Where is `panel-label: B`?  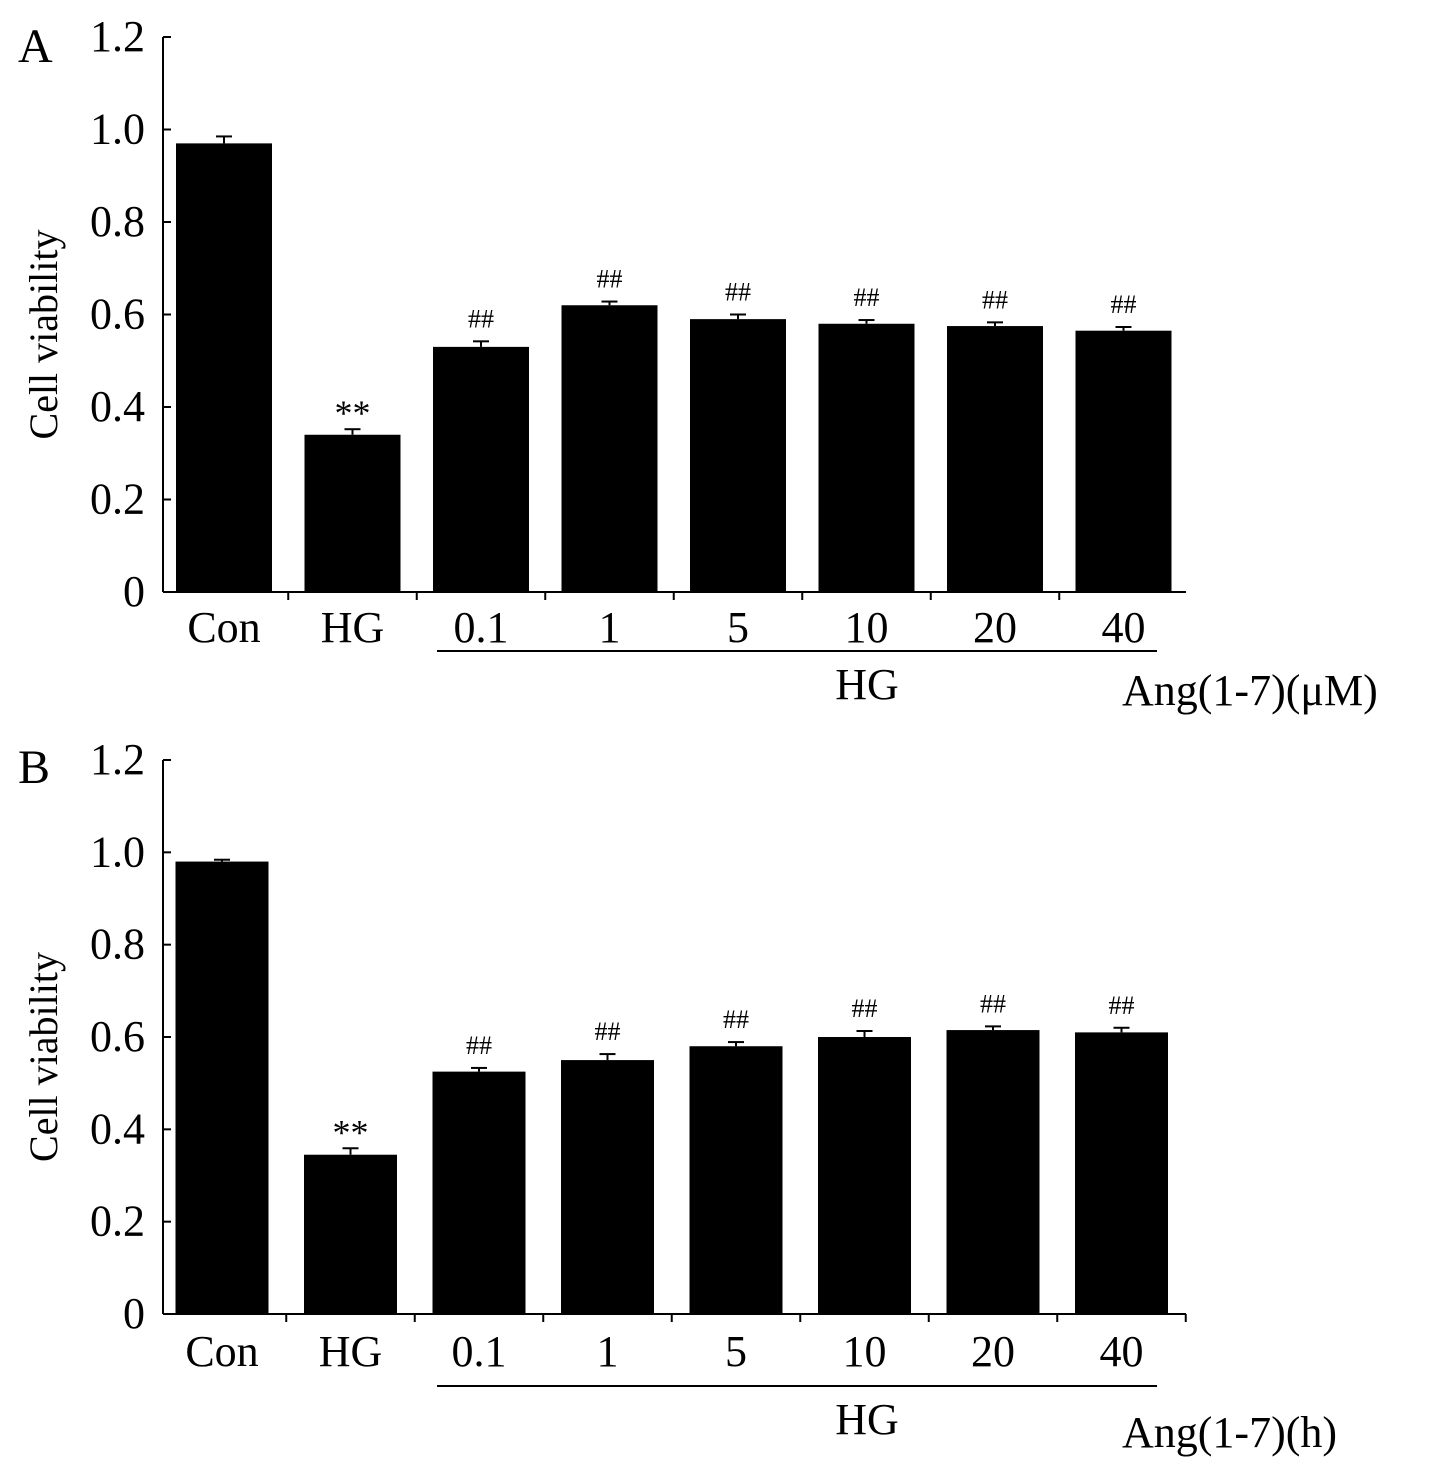 panel-label: B is located at coordinates (34, 767).